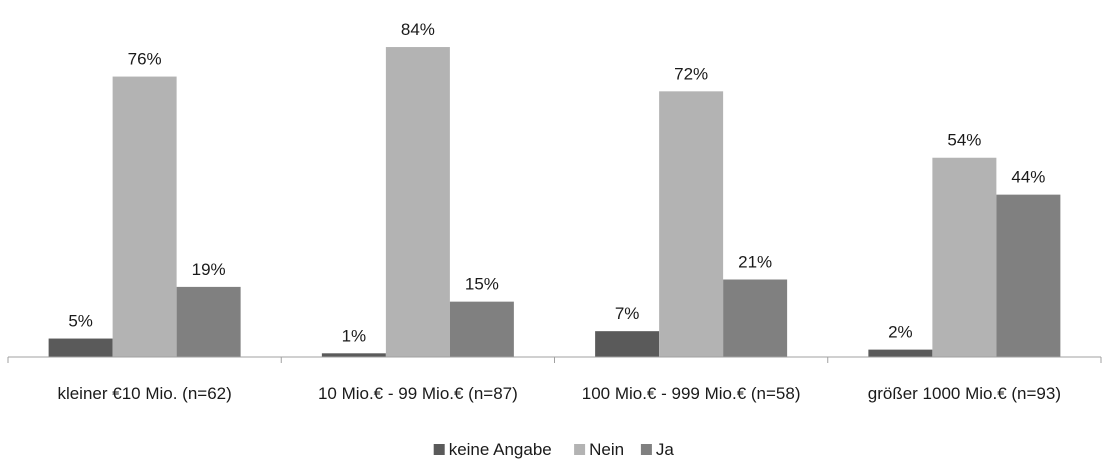  What do you see at coordinates (554, 359) in the screenshot?
I see `x-axis` at bounding box center [554, 359].